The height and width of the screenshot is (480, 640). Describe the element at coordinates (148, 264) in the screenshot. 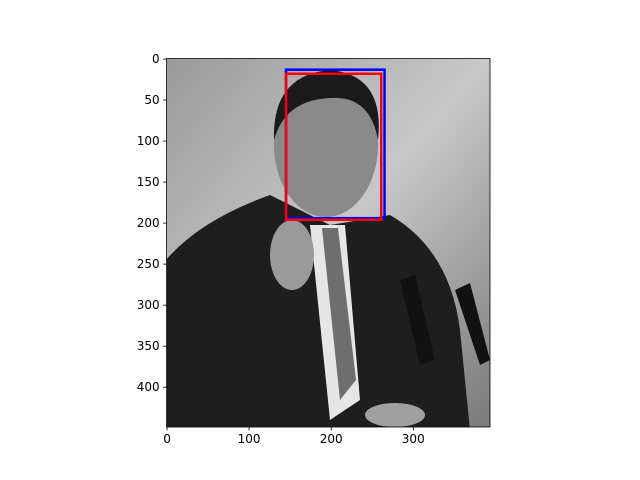

I see `y-tick-label: 250` at that location.